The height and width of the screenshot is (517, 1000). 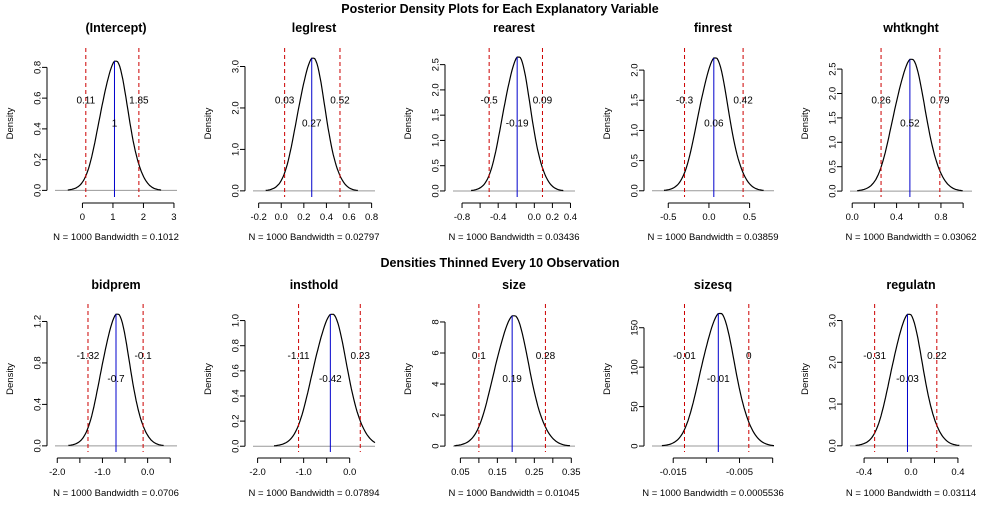 What do you see at coordinates (543, 100) in the screenshot?
I see `upper-ci-label: 0.09` at bounding box center [543, 100].